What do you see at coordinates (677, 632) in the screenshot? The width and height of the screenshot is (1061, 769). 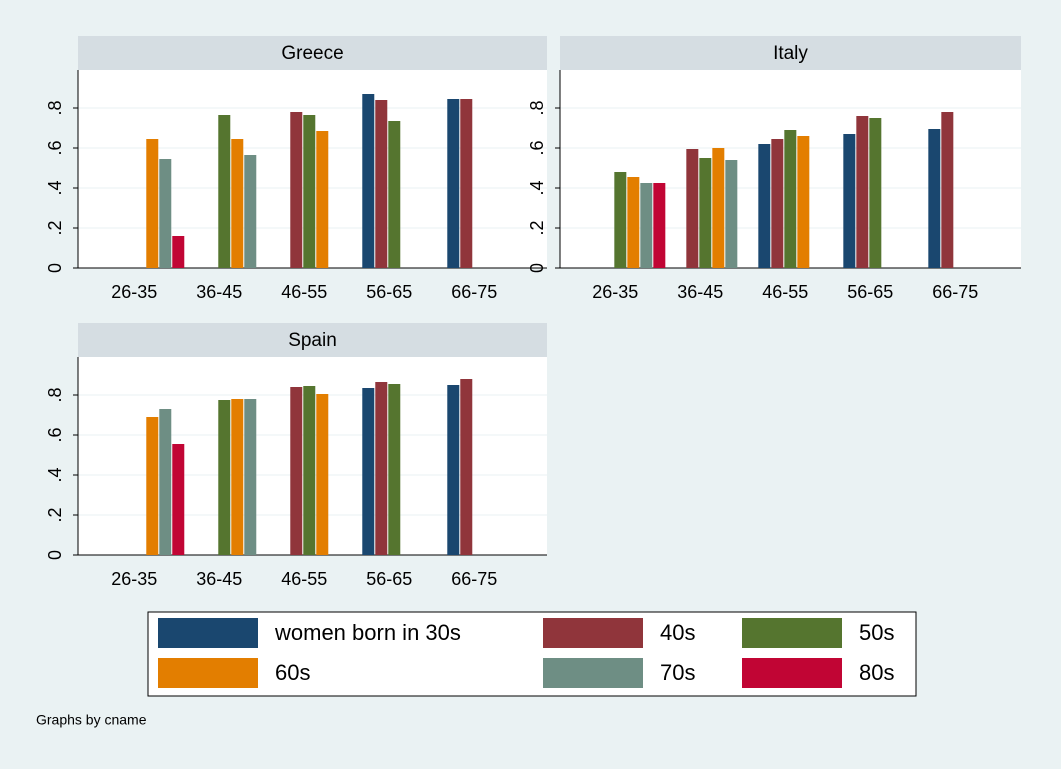 I see `legend-label: 40s` at bounding box center [677, 632].